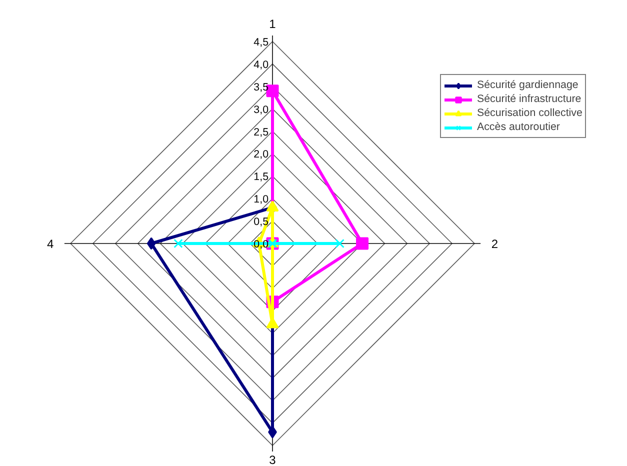 The image size is (627, 466). I want to click on legend-label: Accès autoroutier, so click(518, 127).